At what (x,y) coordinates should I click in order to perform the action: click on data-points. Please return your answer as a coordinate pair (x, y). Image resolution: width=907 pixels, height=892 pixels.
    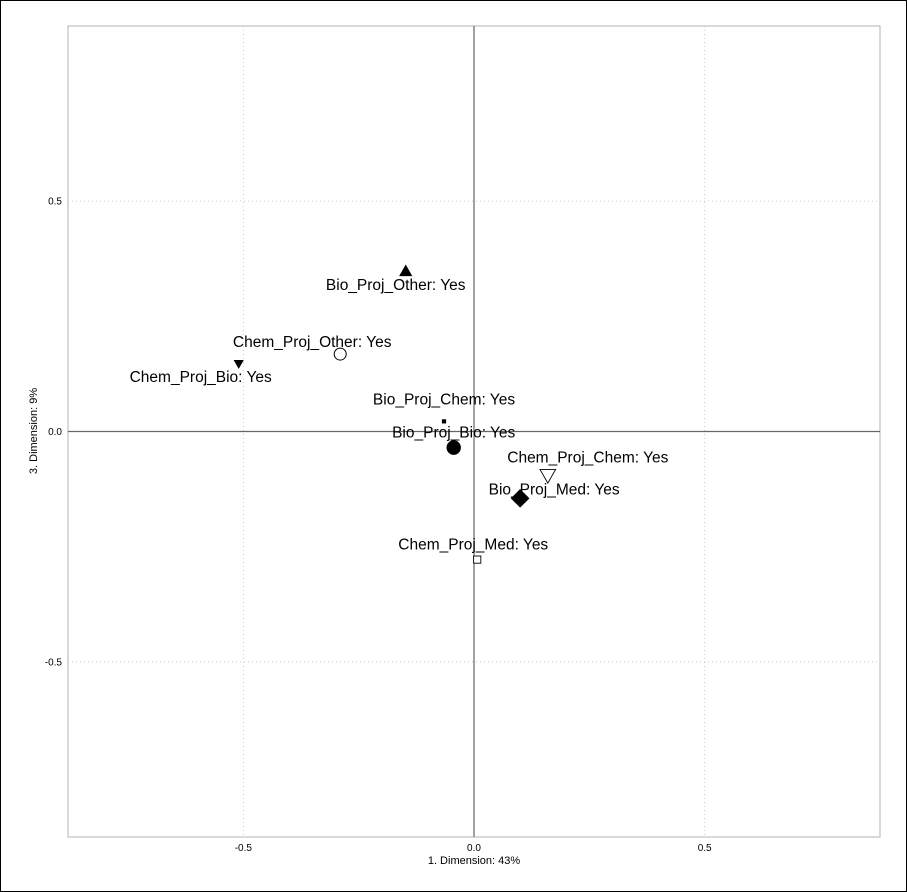
    Looking at the image, I should click on (395, 414).